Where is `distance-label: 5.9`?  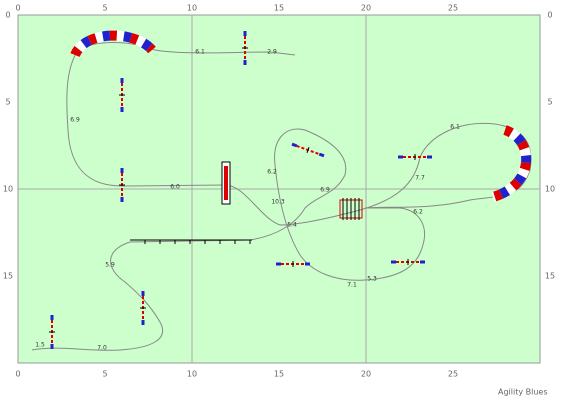
distance-label: 5.9 is located at coordinates (110, 265).